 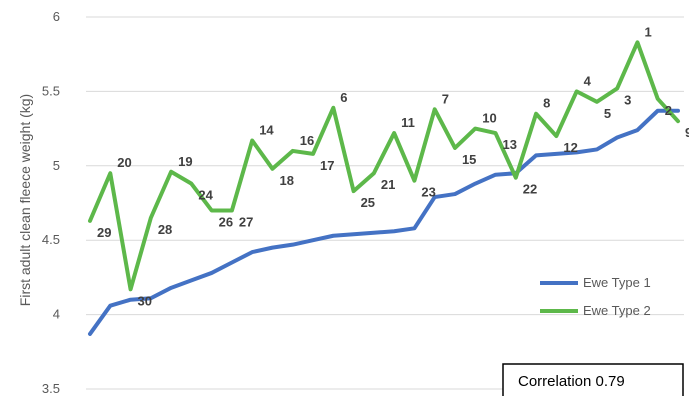 What do you see at coordinates (428, 192) in the screenshot?
I see `point-label: 23` at bounding box center [428, 192].